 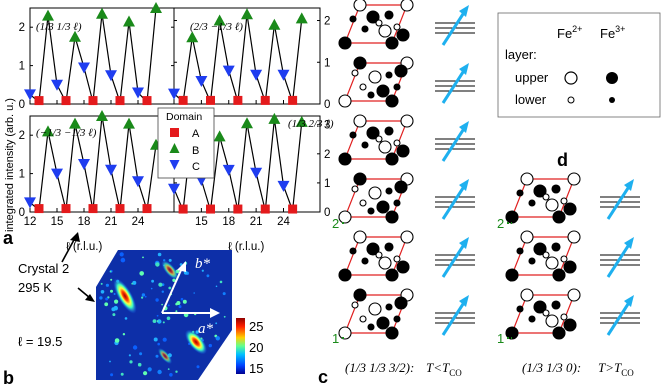 I want to click on legend-layer-title: layer:, so click(x=521, y=54).